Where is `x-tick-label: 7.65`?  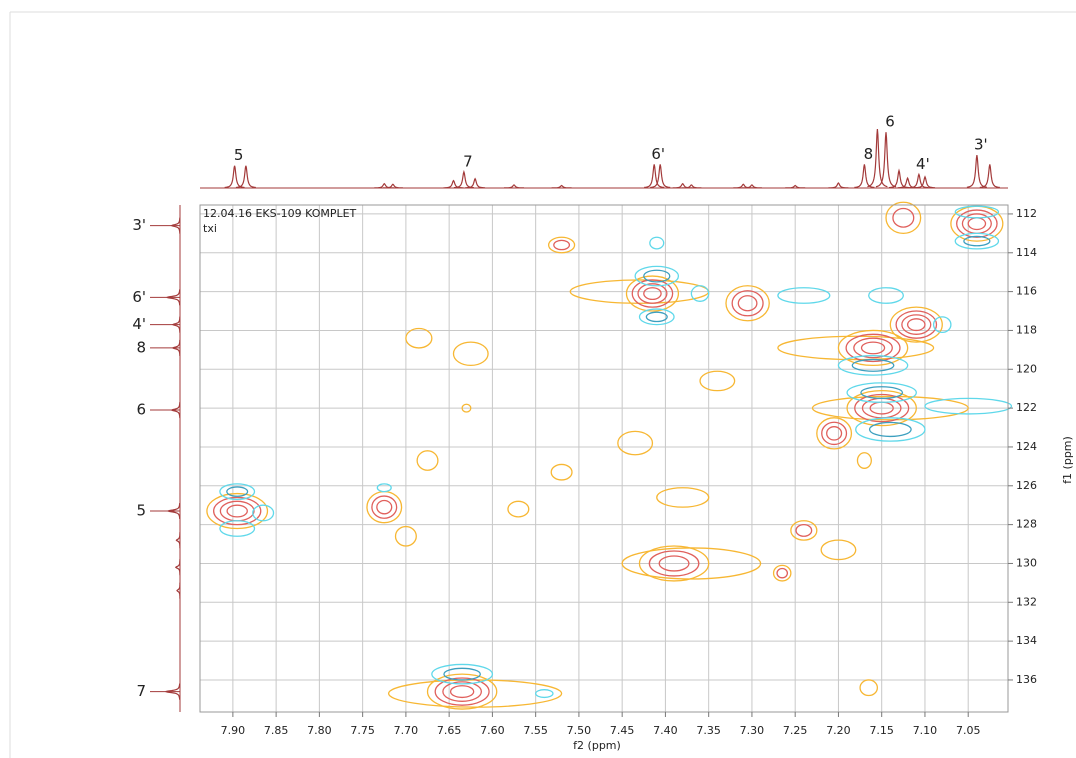
x-tick-label: 7.65 is located at coordinates (449, 730).